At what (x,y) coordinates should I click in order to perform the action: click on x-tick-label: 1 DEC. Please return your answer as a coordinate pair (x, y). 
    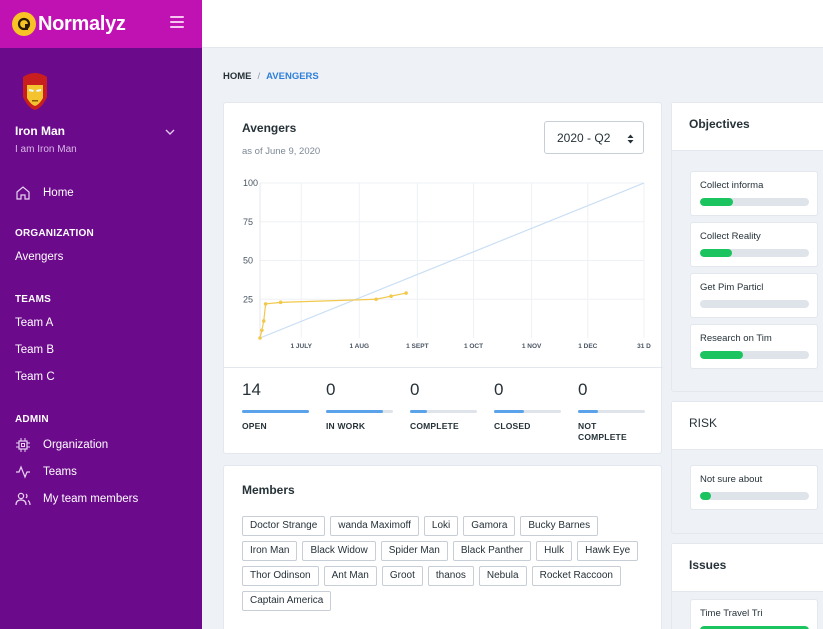
    Looking at the image, I should click on (587, 346).